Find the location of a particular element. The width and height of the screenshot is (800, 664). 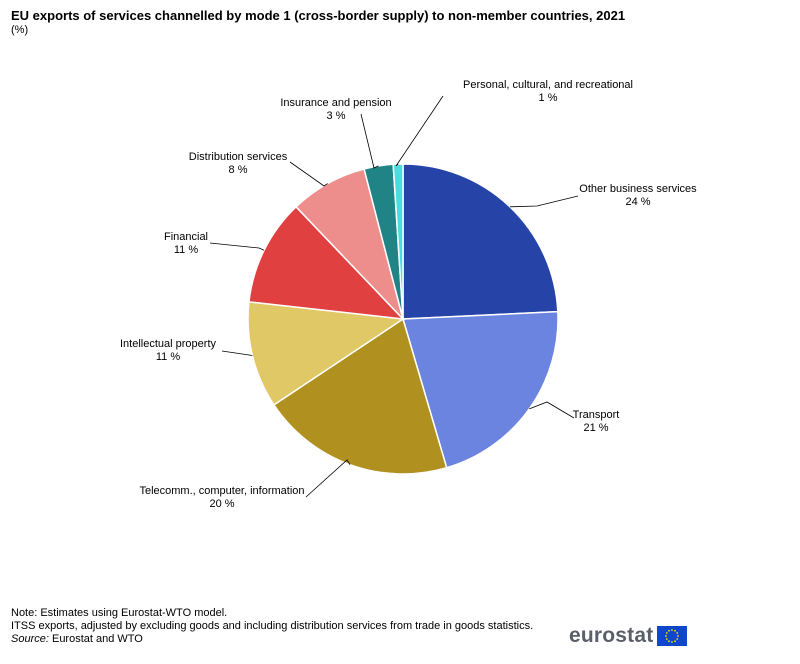

eu-flag-icon is located at coordinates (672, 636).